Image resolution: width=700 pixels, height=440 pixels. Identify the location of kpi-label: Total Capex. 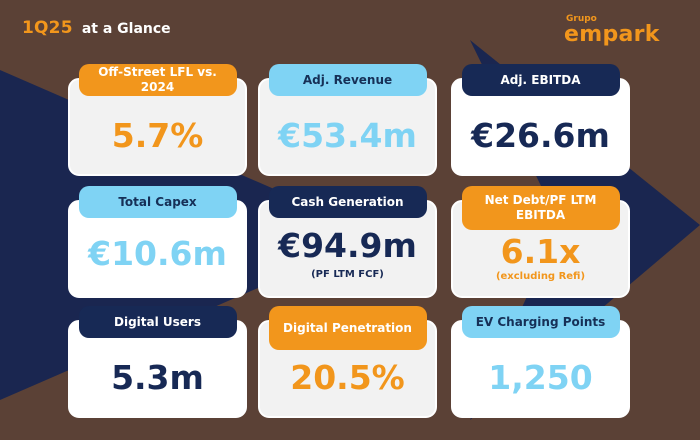
(157, 202).